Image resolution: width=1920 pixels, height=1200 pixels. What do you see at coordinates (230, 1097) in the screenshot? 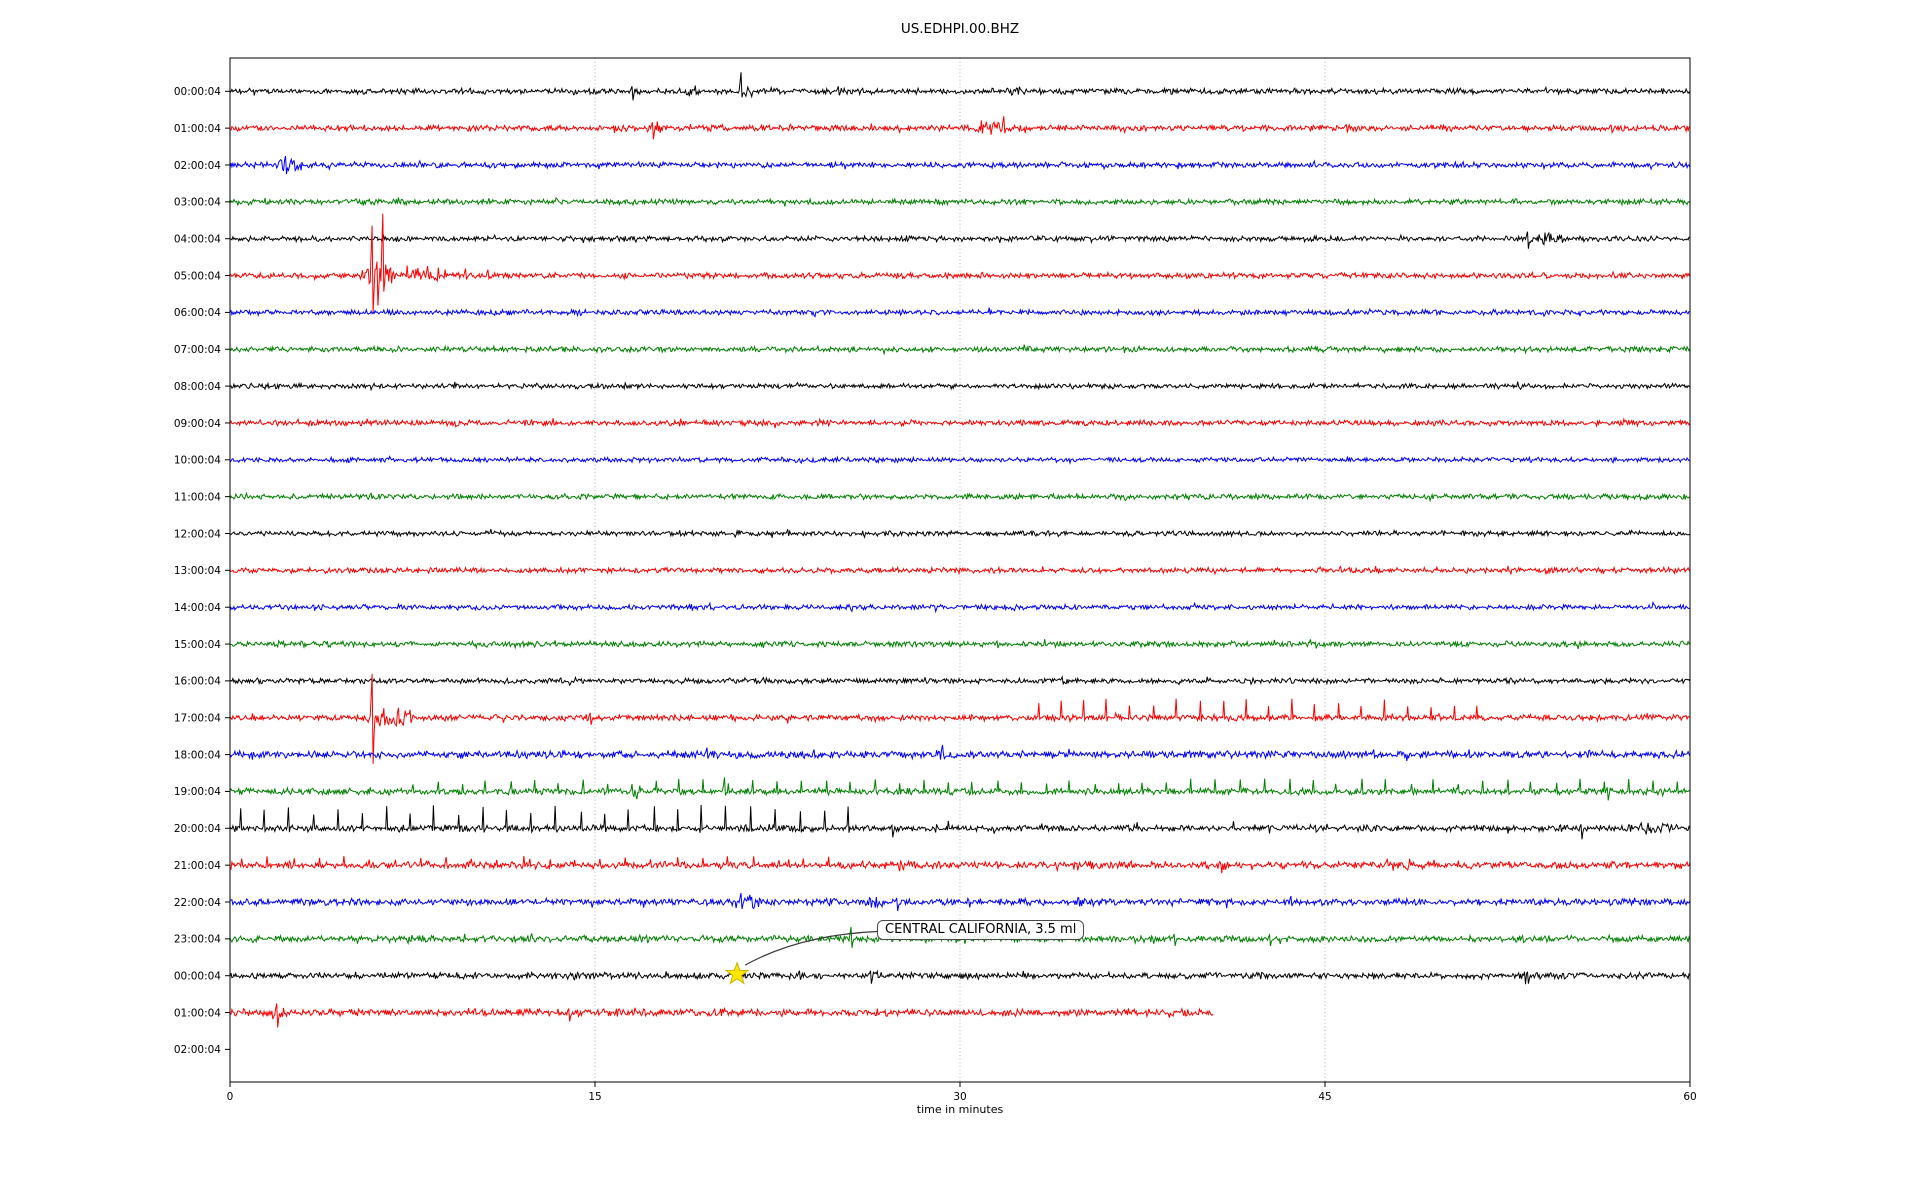
I see `x-tick-label: 0` at bounding box center [230, 1097].